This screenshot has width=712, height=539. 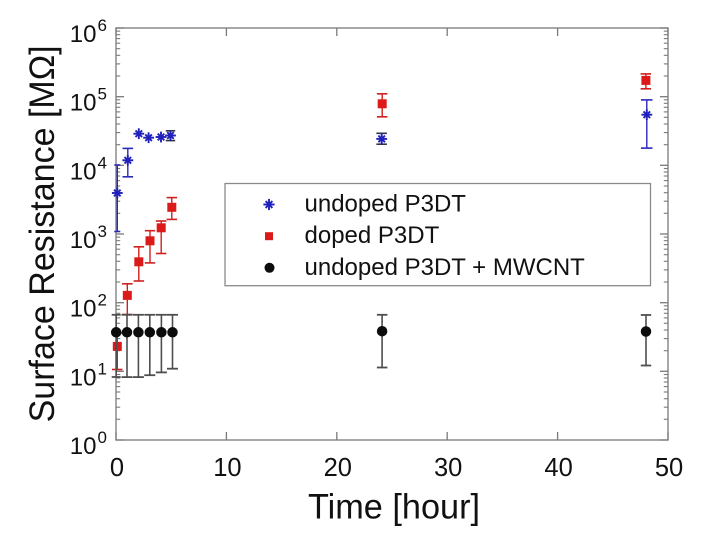 I want to click on svg-text: 3, so click(x=102, y=231).